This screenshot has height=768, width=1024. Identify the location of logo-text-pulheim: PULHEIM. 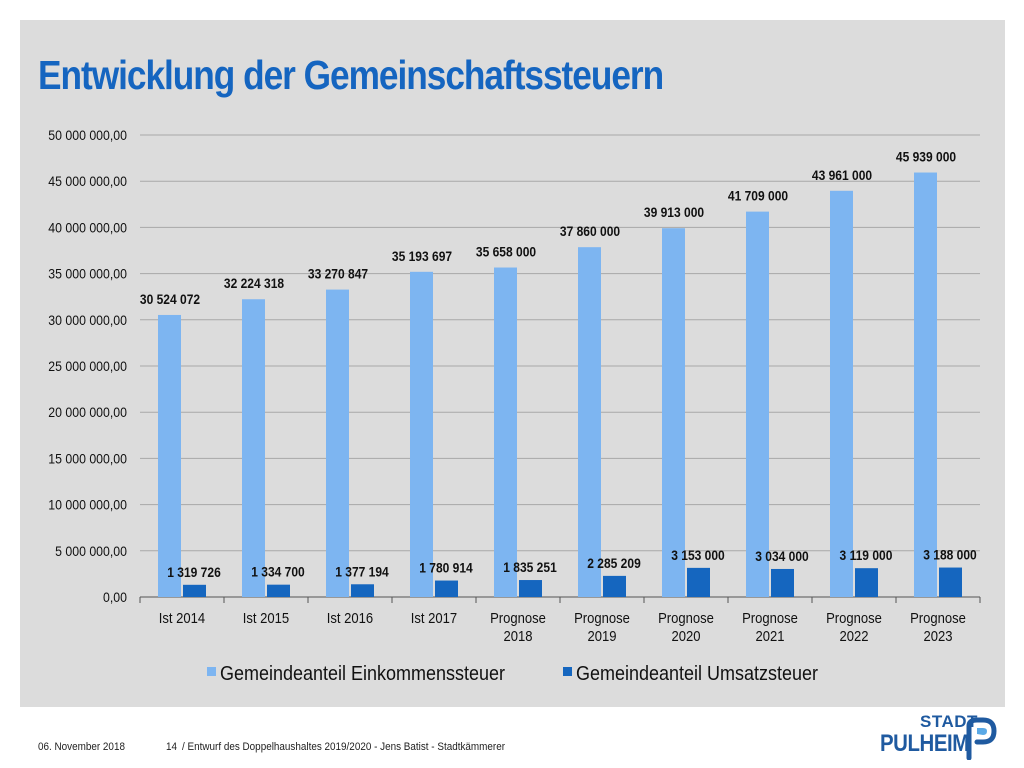
(924, 743).